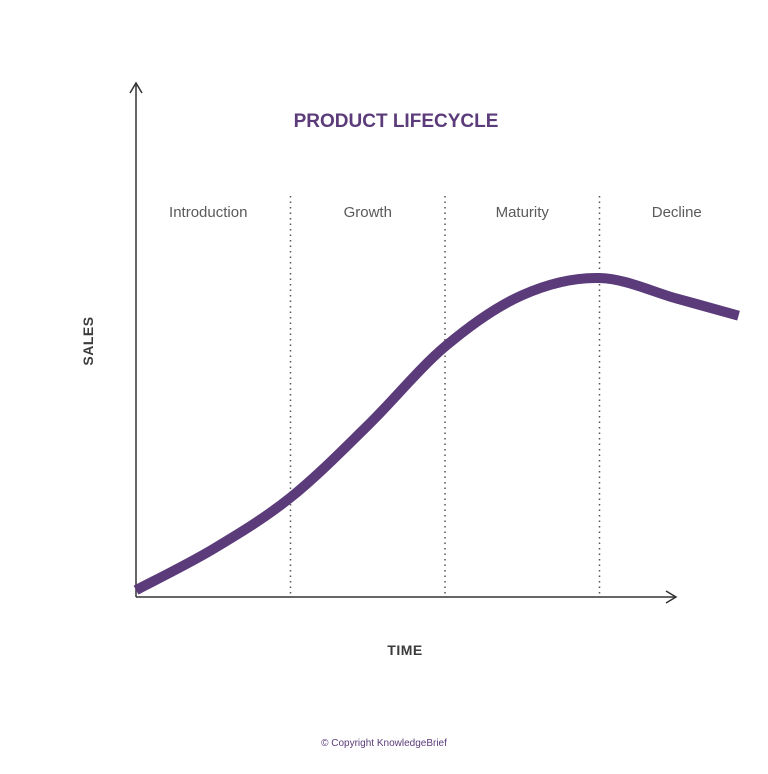 This screenshot has width=768, height=774. What do you see at coordinates (523, 212) in the screenshot?
I see `stage-label-maturity: Maturity` at bounding box center [523, 212].